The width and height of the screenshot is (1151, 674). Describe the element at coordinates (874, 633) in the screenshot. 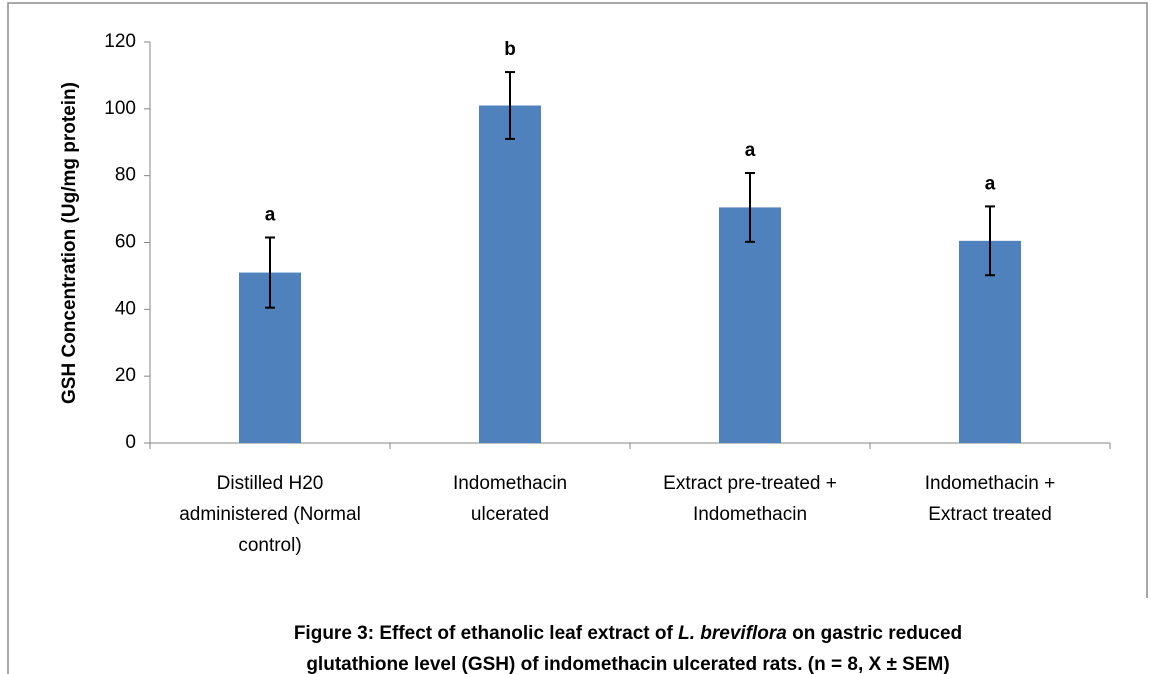

I see `caption-part: on gastric reduced` at that location.